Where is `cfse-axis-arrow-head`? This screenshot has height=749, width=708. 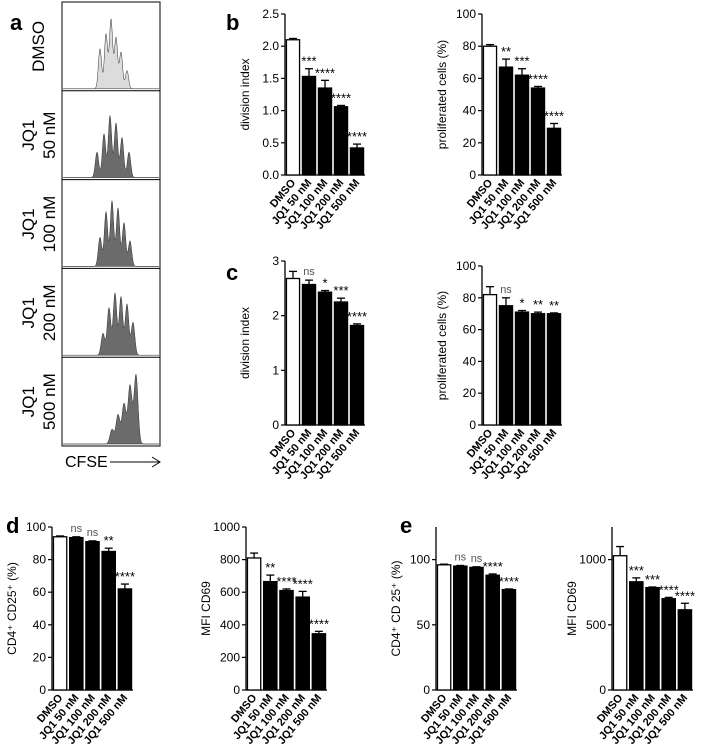
cfse-axis-arrow-head is located at coordinates (156, 462).